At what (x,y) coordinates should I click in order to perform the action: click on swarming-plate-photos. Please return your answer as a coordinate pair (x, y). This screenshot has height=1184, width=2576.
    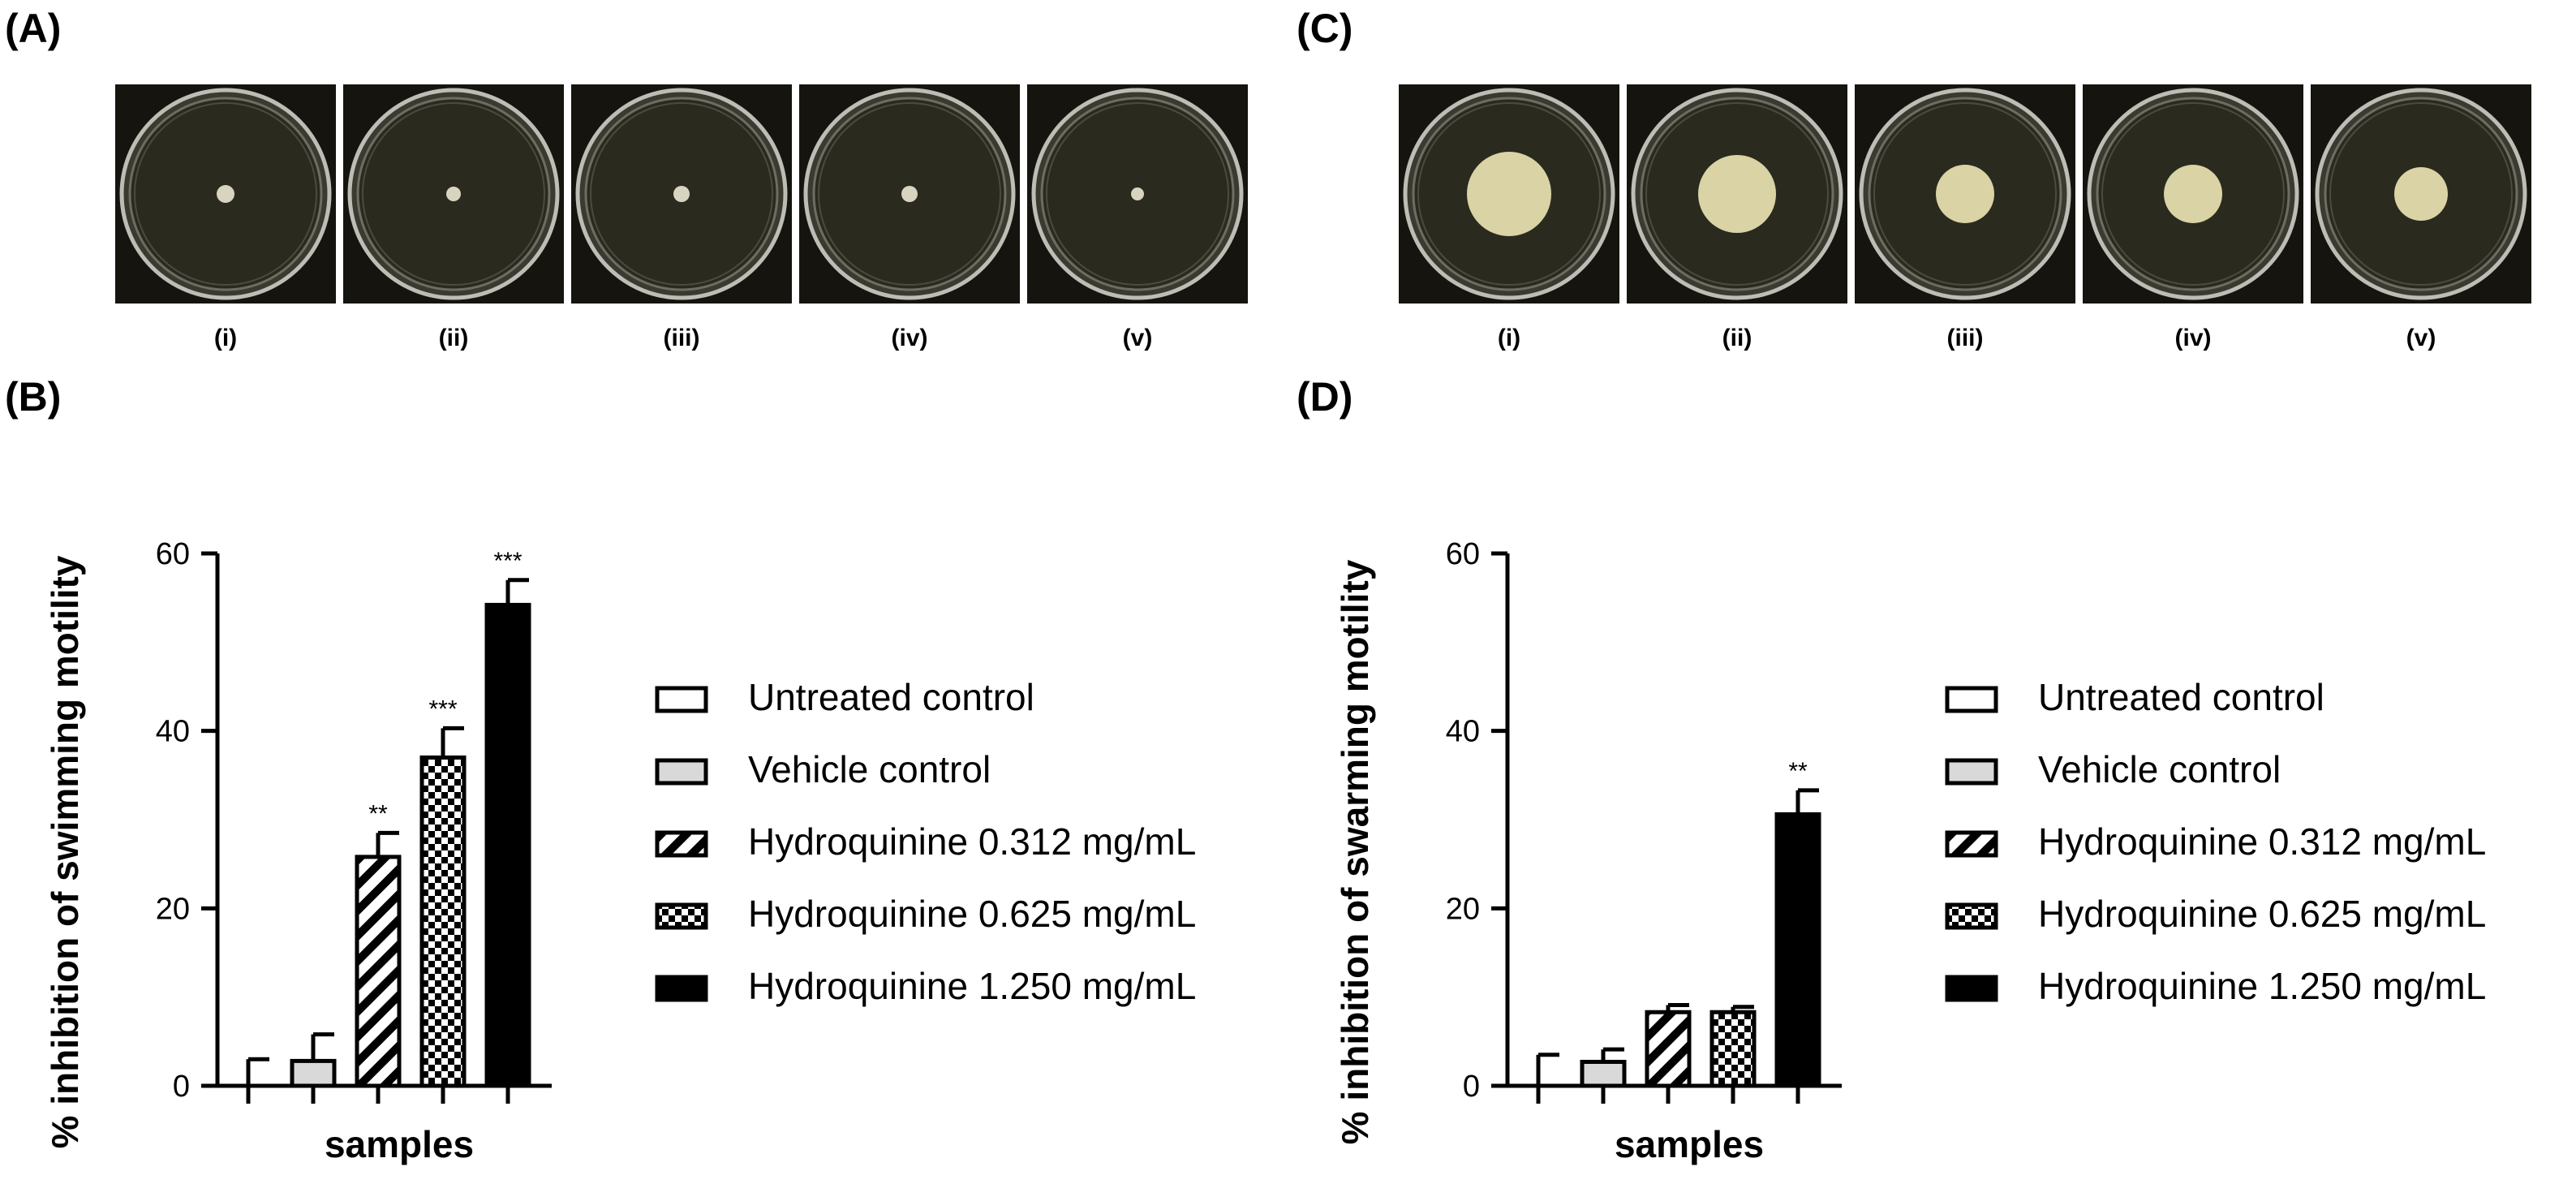
    Looking at the image, I should click on (1965, 194).